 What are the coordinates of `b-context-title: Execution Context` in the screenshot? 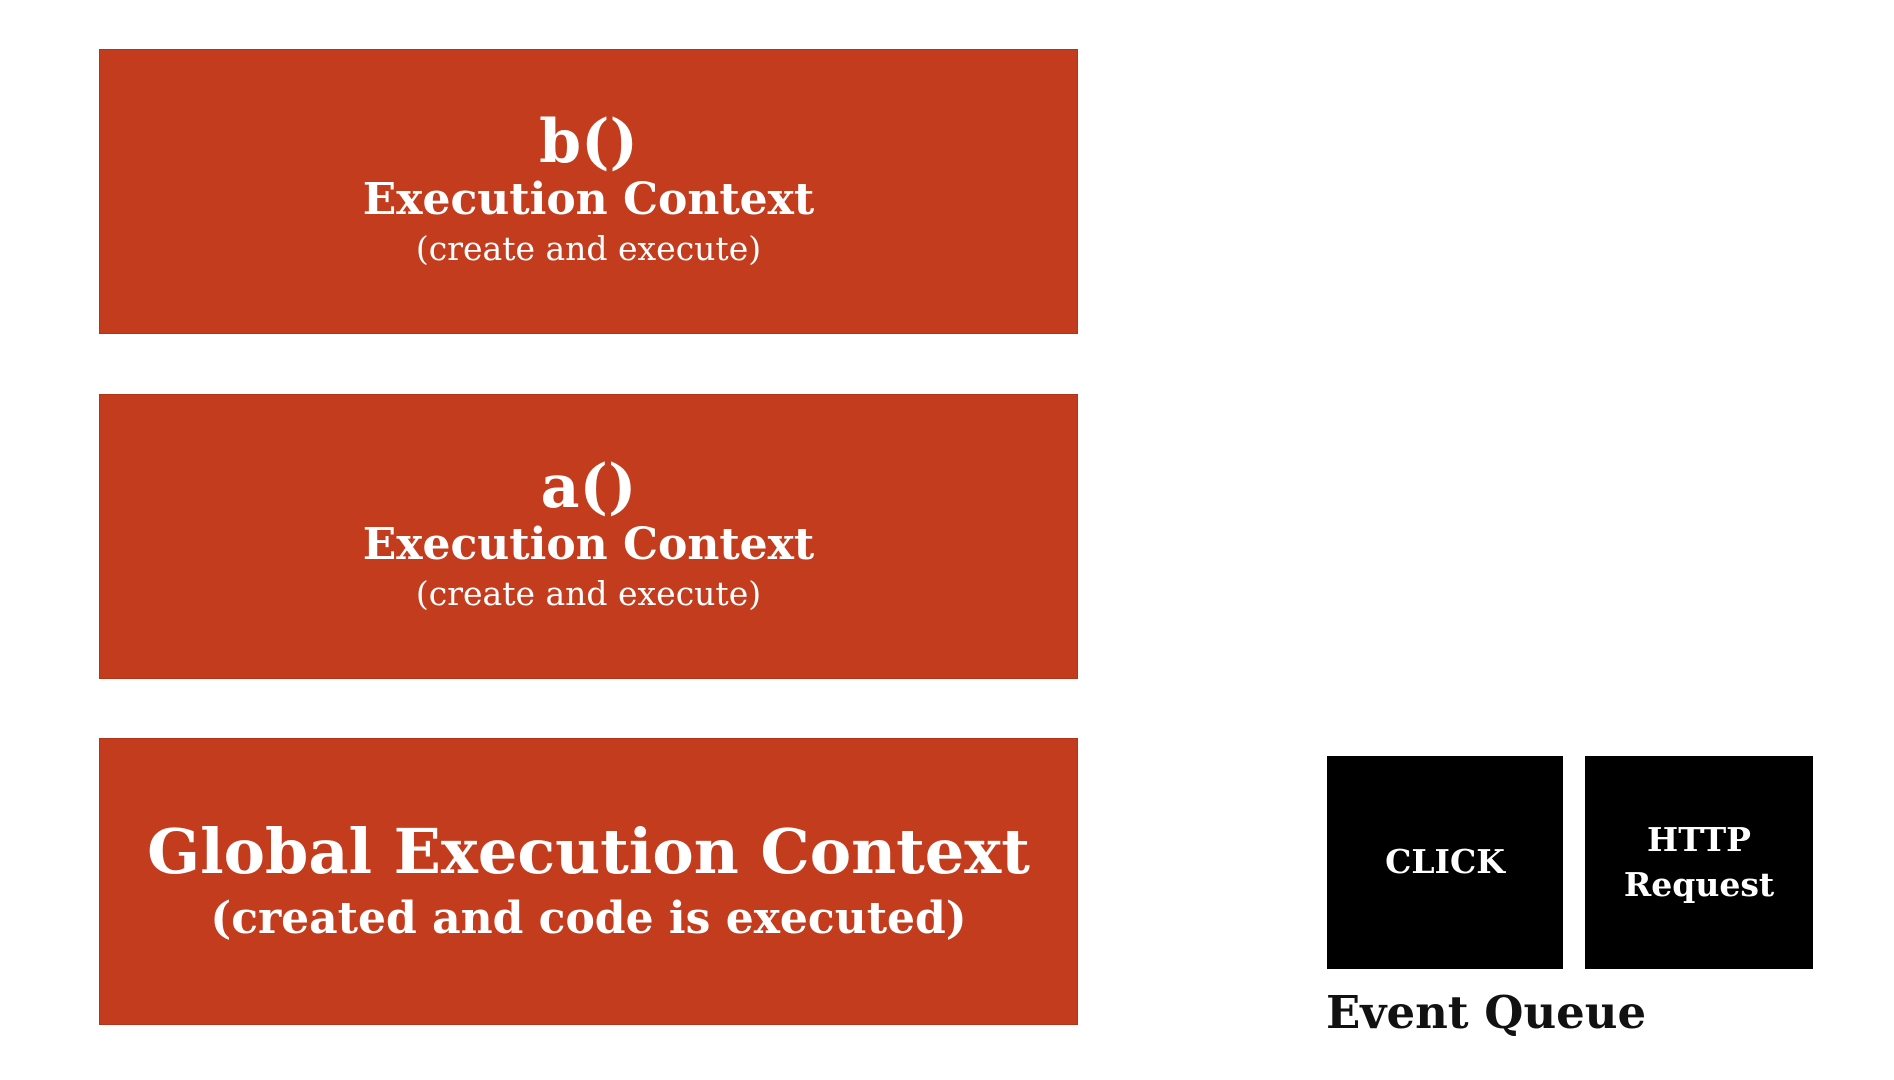 It's located at (588, 200).